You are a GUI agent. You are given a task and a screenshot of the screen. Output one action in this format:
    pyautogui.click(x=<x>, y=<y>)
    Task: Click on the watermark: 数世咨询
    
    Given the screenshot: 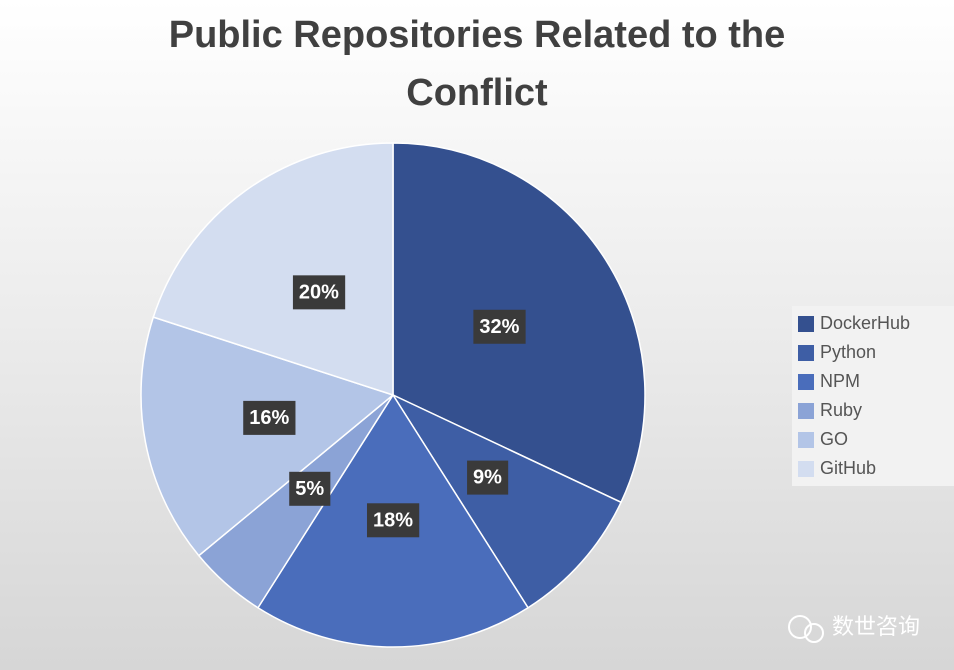 What is the action you would take?
    pyautogui.click(x=854, y=629)
    